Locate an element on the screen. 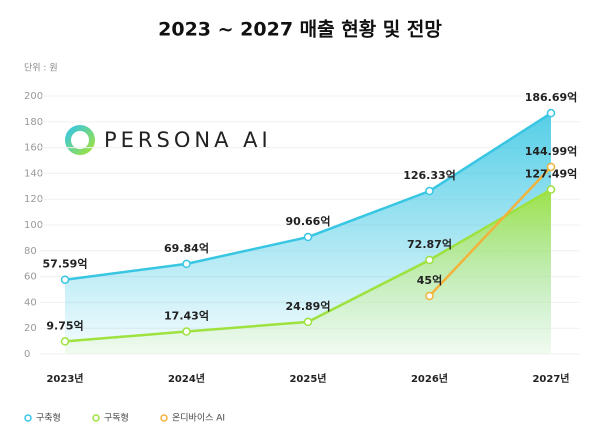 The image size is (600, 441). y-tick-label: 80 is located at coordinates (30, 251).